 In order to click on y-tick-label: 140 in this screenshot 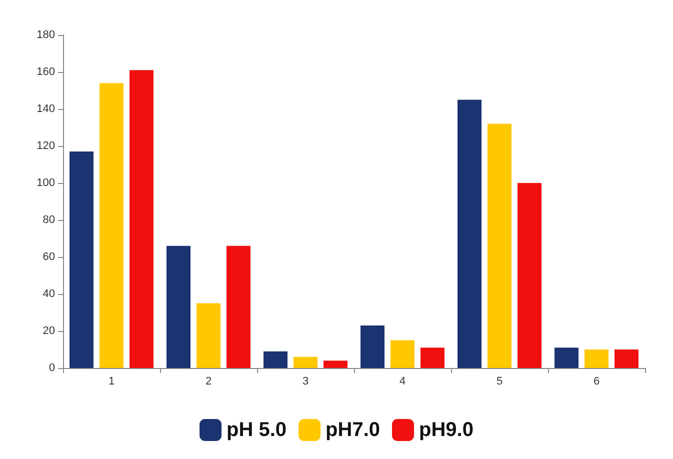, I will do `click(45, 109)`.